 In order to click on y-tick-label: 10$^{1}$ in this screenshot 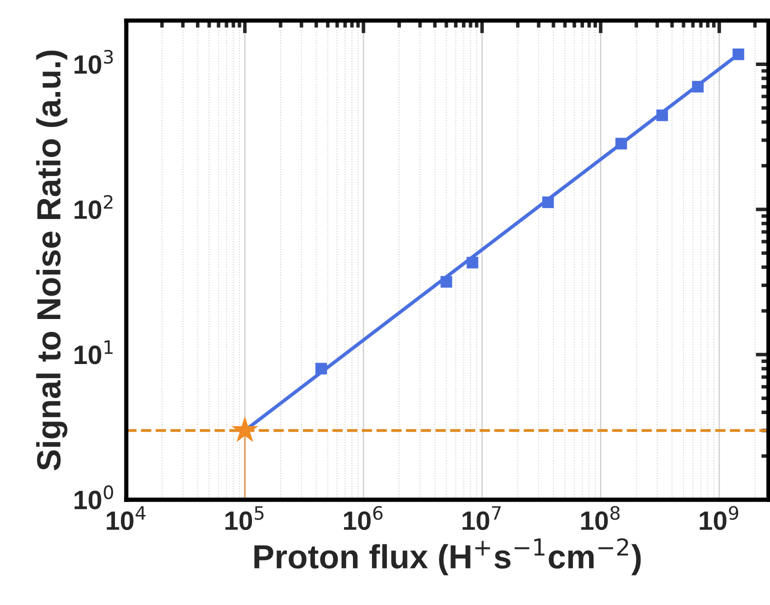, I will do `click(93, 352)`.